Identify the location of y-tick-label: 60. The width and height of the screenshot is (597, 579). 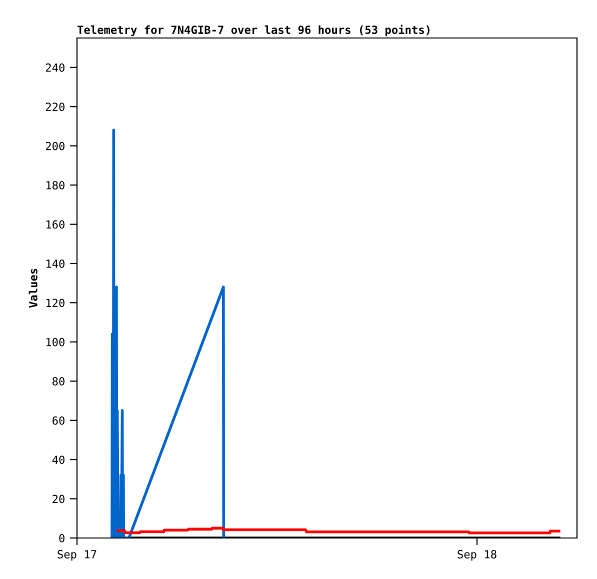
(58, 420).